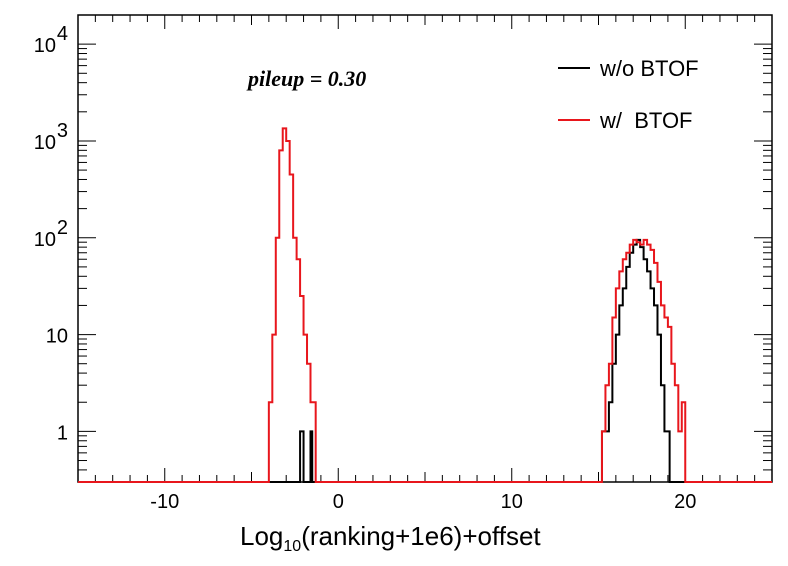 Image resolution: width=788 pixels, height=566 pixels. What do you see at coordinates (338, 502) in the screenshot?
I see `x-tick-label: 0` at bounding box center [338, 502].